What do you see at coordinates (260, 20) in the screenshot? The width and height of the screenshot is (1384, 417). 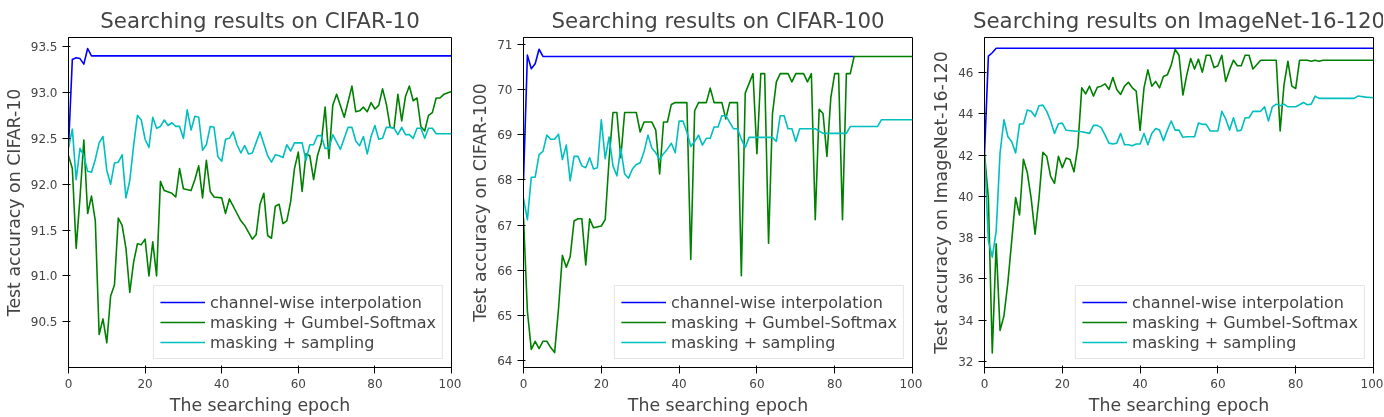 I see `chart-title: Searching results on CIFAR-10` at bounding box center [260, 20].